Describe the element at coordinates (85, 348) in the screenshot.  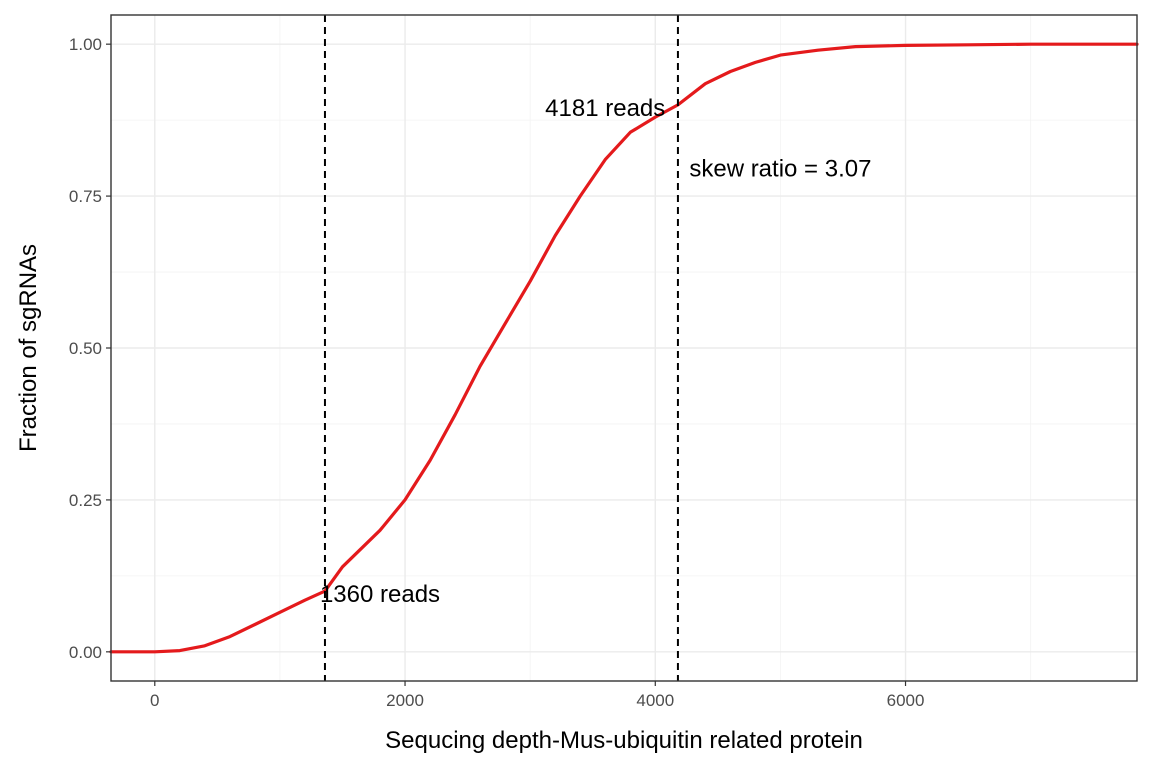
I see `y-tick-label: 0.50` at that location.